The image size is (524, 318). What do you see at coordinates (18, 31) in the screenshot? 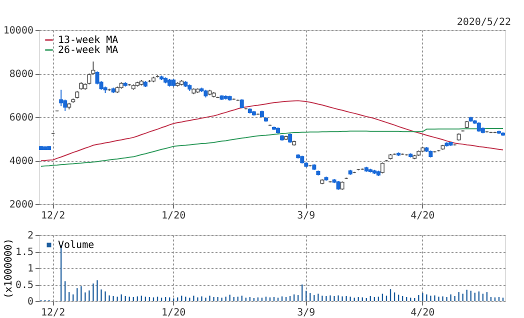
I see `y-tick-label: 10000` at bounding box center [18, 31].